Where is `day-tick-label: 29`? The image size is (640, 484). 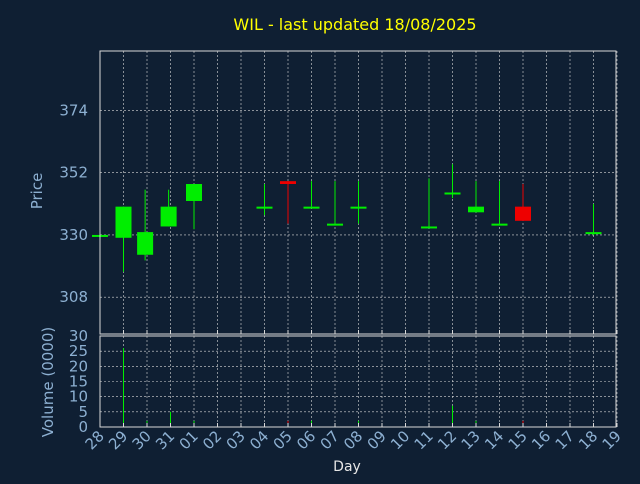
day-tick-label: 29 is located at coordinates (118, 440).